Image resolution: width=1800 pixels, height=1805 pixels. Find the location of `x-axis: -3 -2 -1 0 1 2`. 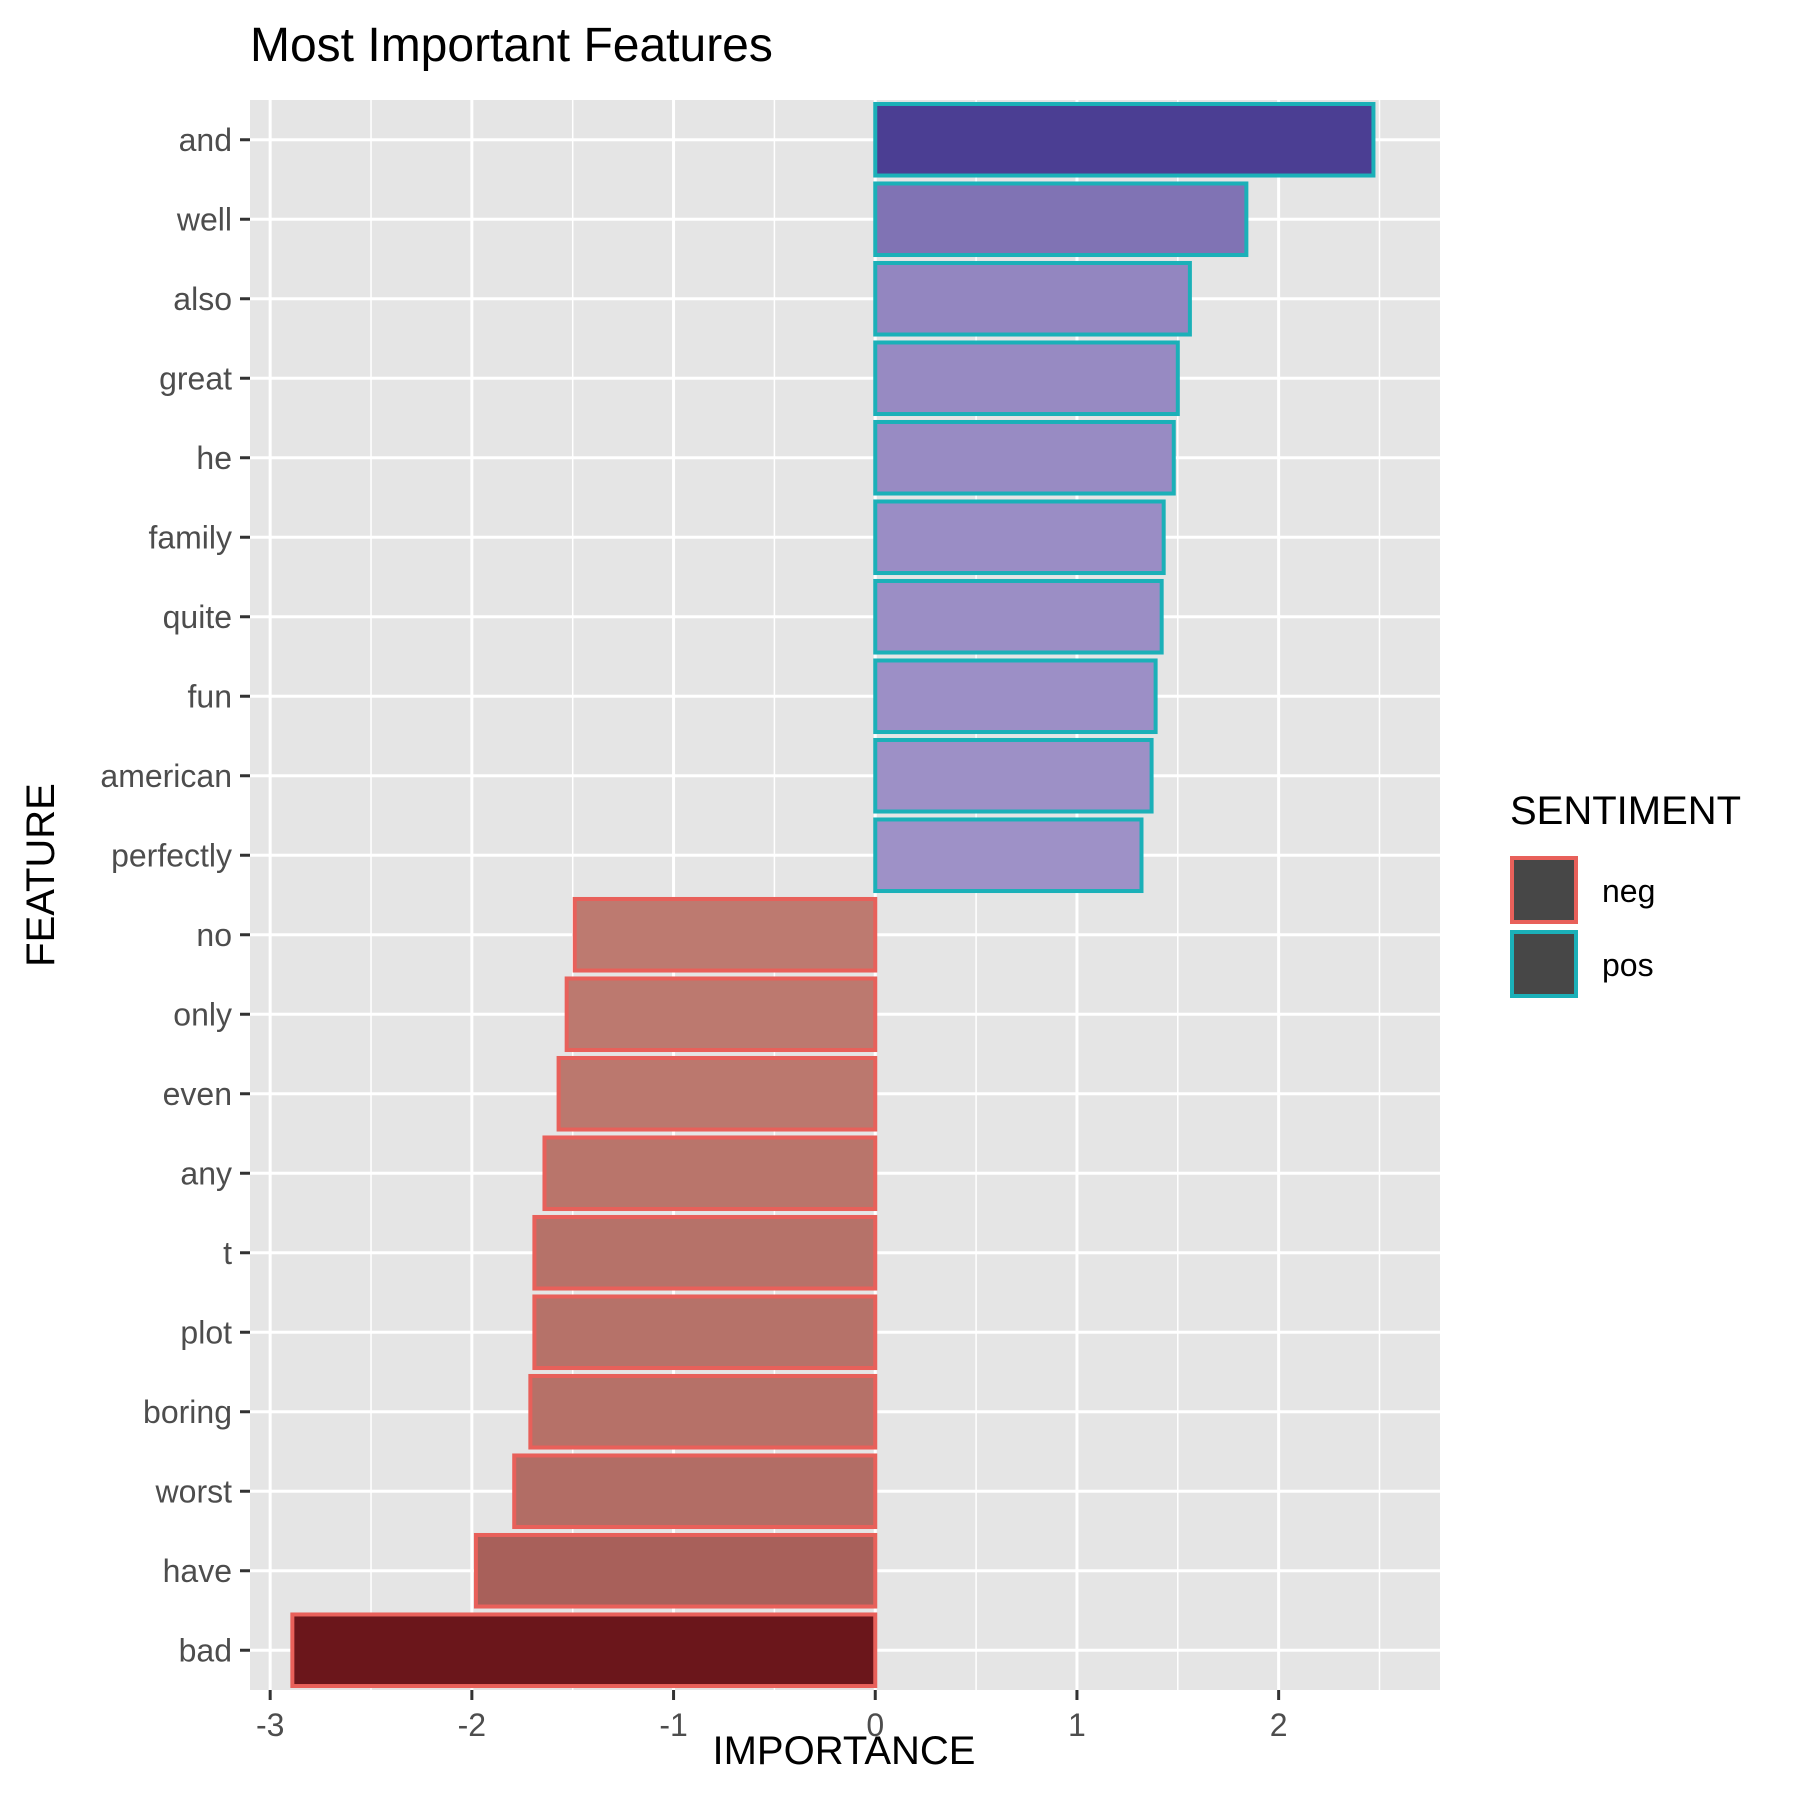

x-axis: -3 -2 -1 0 1 2 is located at coordinates (772, 1716).